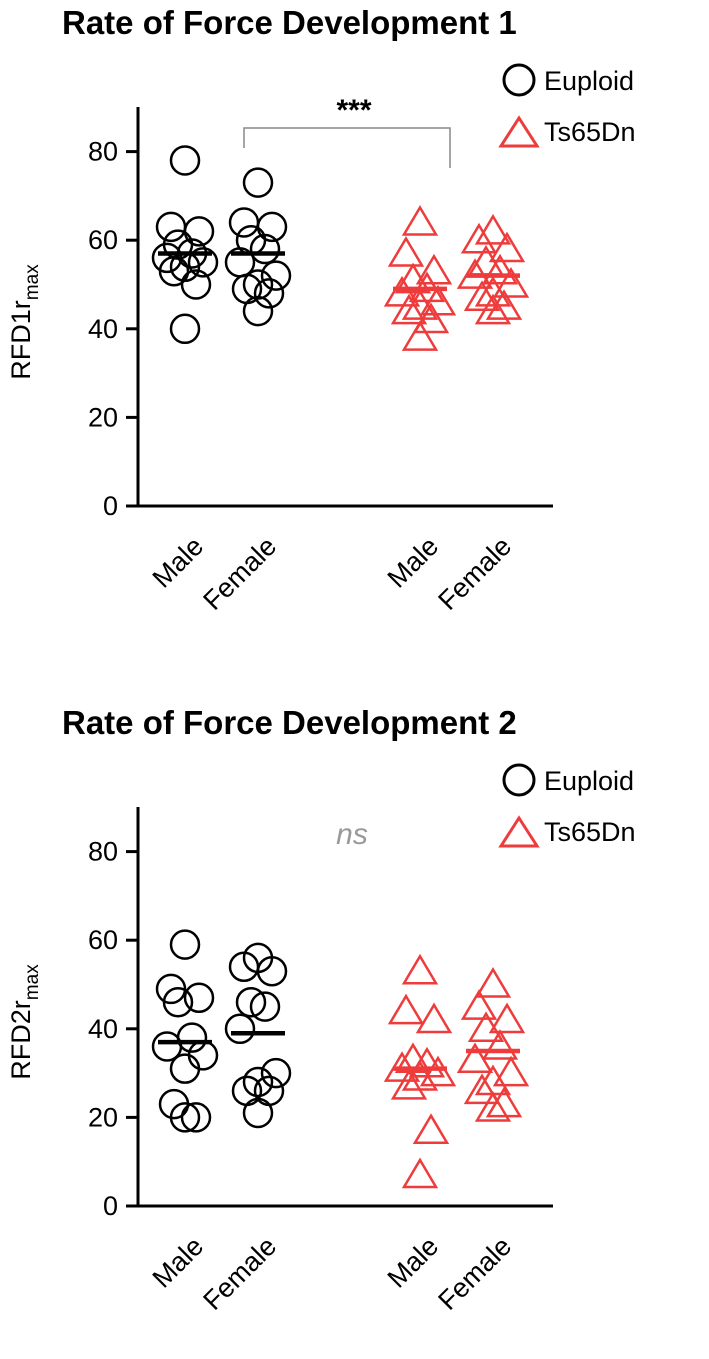  I want to click on bracket-line, so click(347, 147).